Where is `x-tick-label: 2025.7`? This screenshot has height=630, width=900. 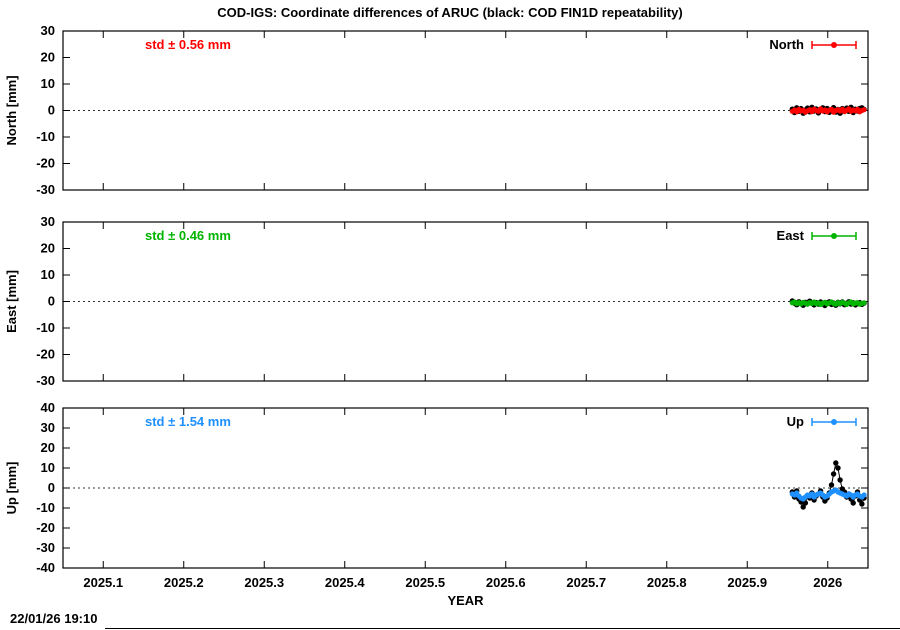 x-tick-label: 2025.7 is located at coordinates (586, 582).